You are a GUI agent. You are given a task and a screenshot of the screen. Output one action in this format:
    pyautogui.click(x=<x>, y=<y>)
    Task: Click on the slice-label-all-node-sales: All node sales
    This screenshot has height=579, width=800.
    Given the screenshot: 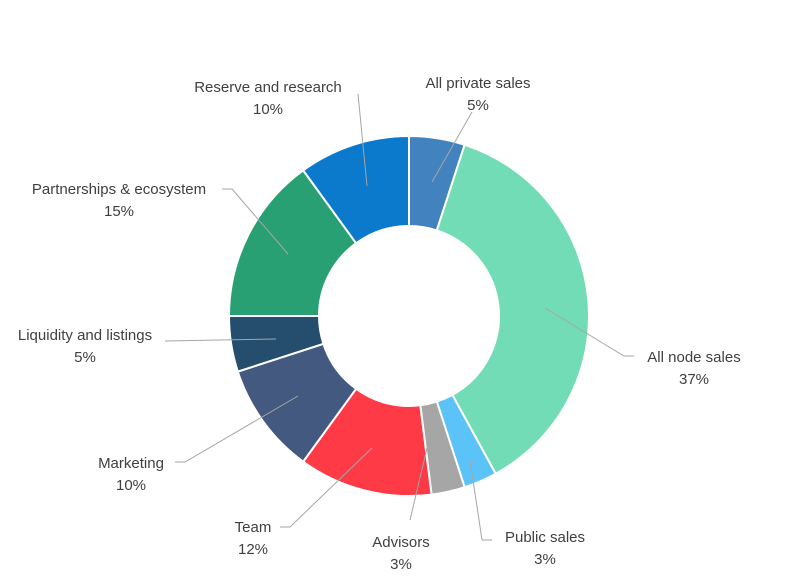 What is the action you would take?
    pyautogui.click(x=693, y=357)
    